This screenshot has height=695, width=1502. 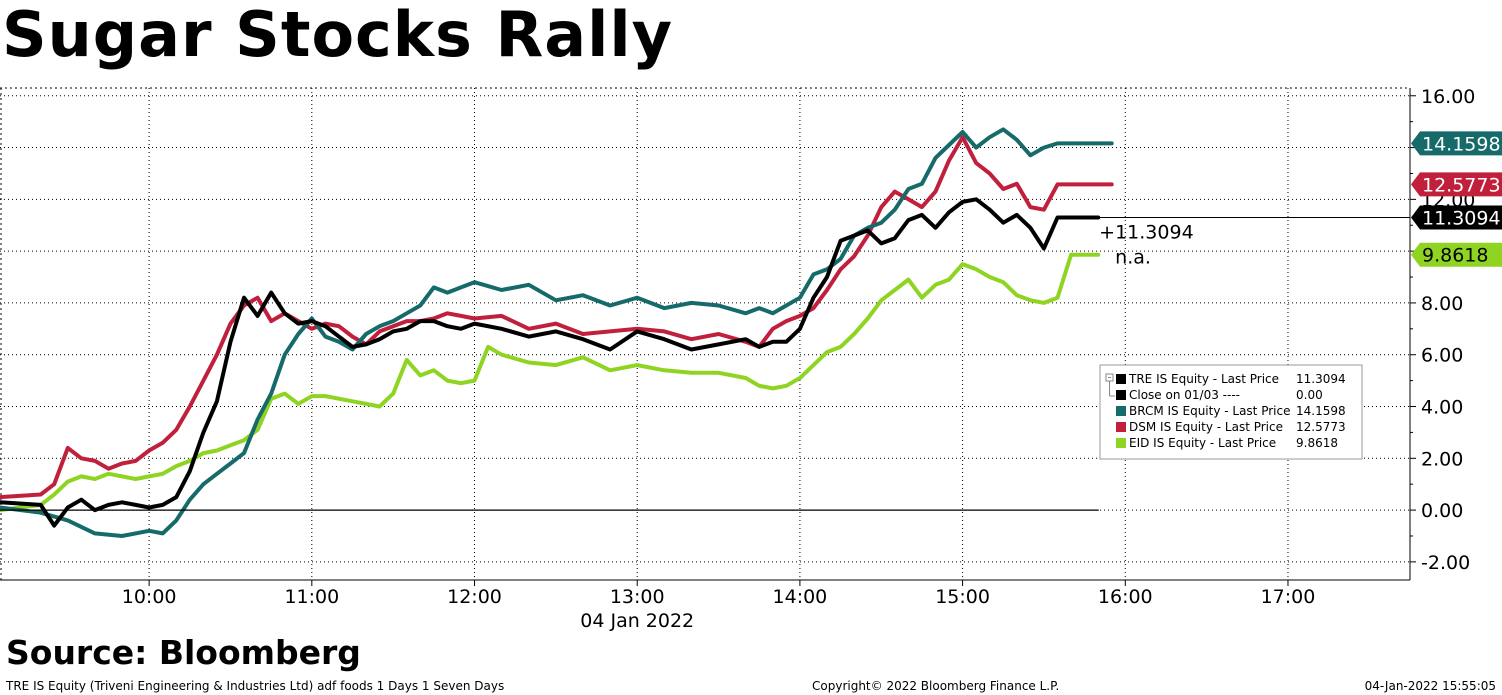 What do you see at coordinates (1317, 443) in the screenshot?
I see `legend-value: 9.8618` at bounding box center [1317, 443].